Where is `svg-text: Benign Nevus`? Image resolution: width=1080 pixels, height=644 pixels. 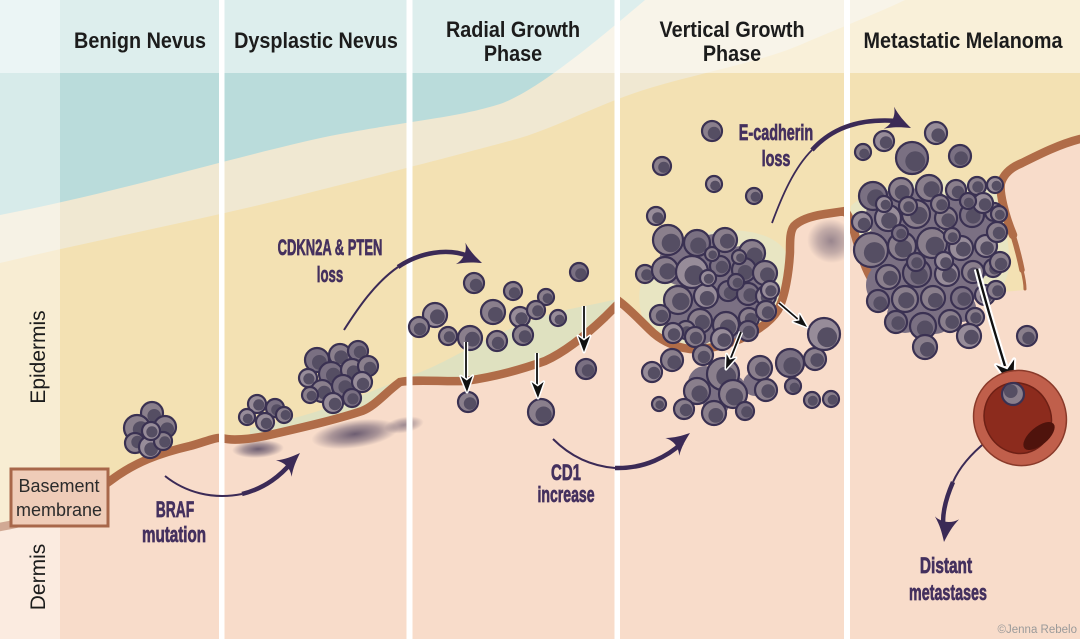
svg-text: Benign Nevus is located at coordinates (140, 41).